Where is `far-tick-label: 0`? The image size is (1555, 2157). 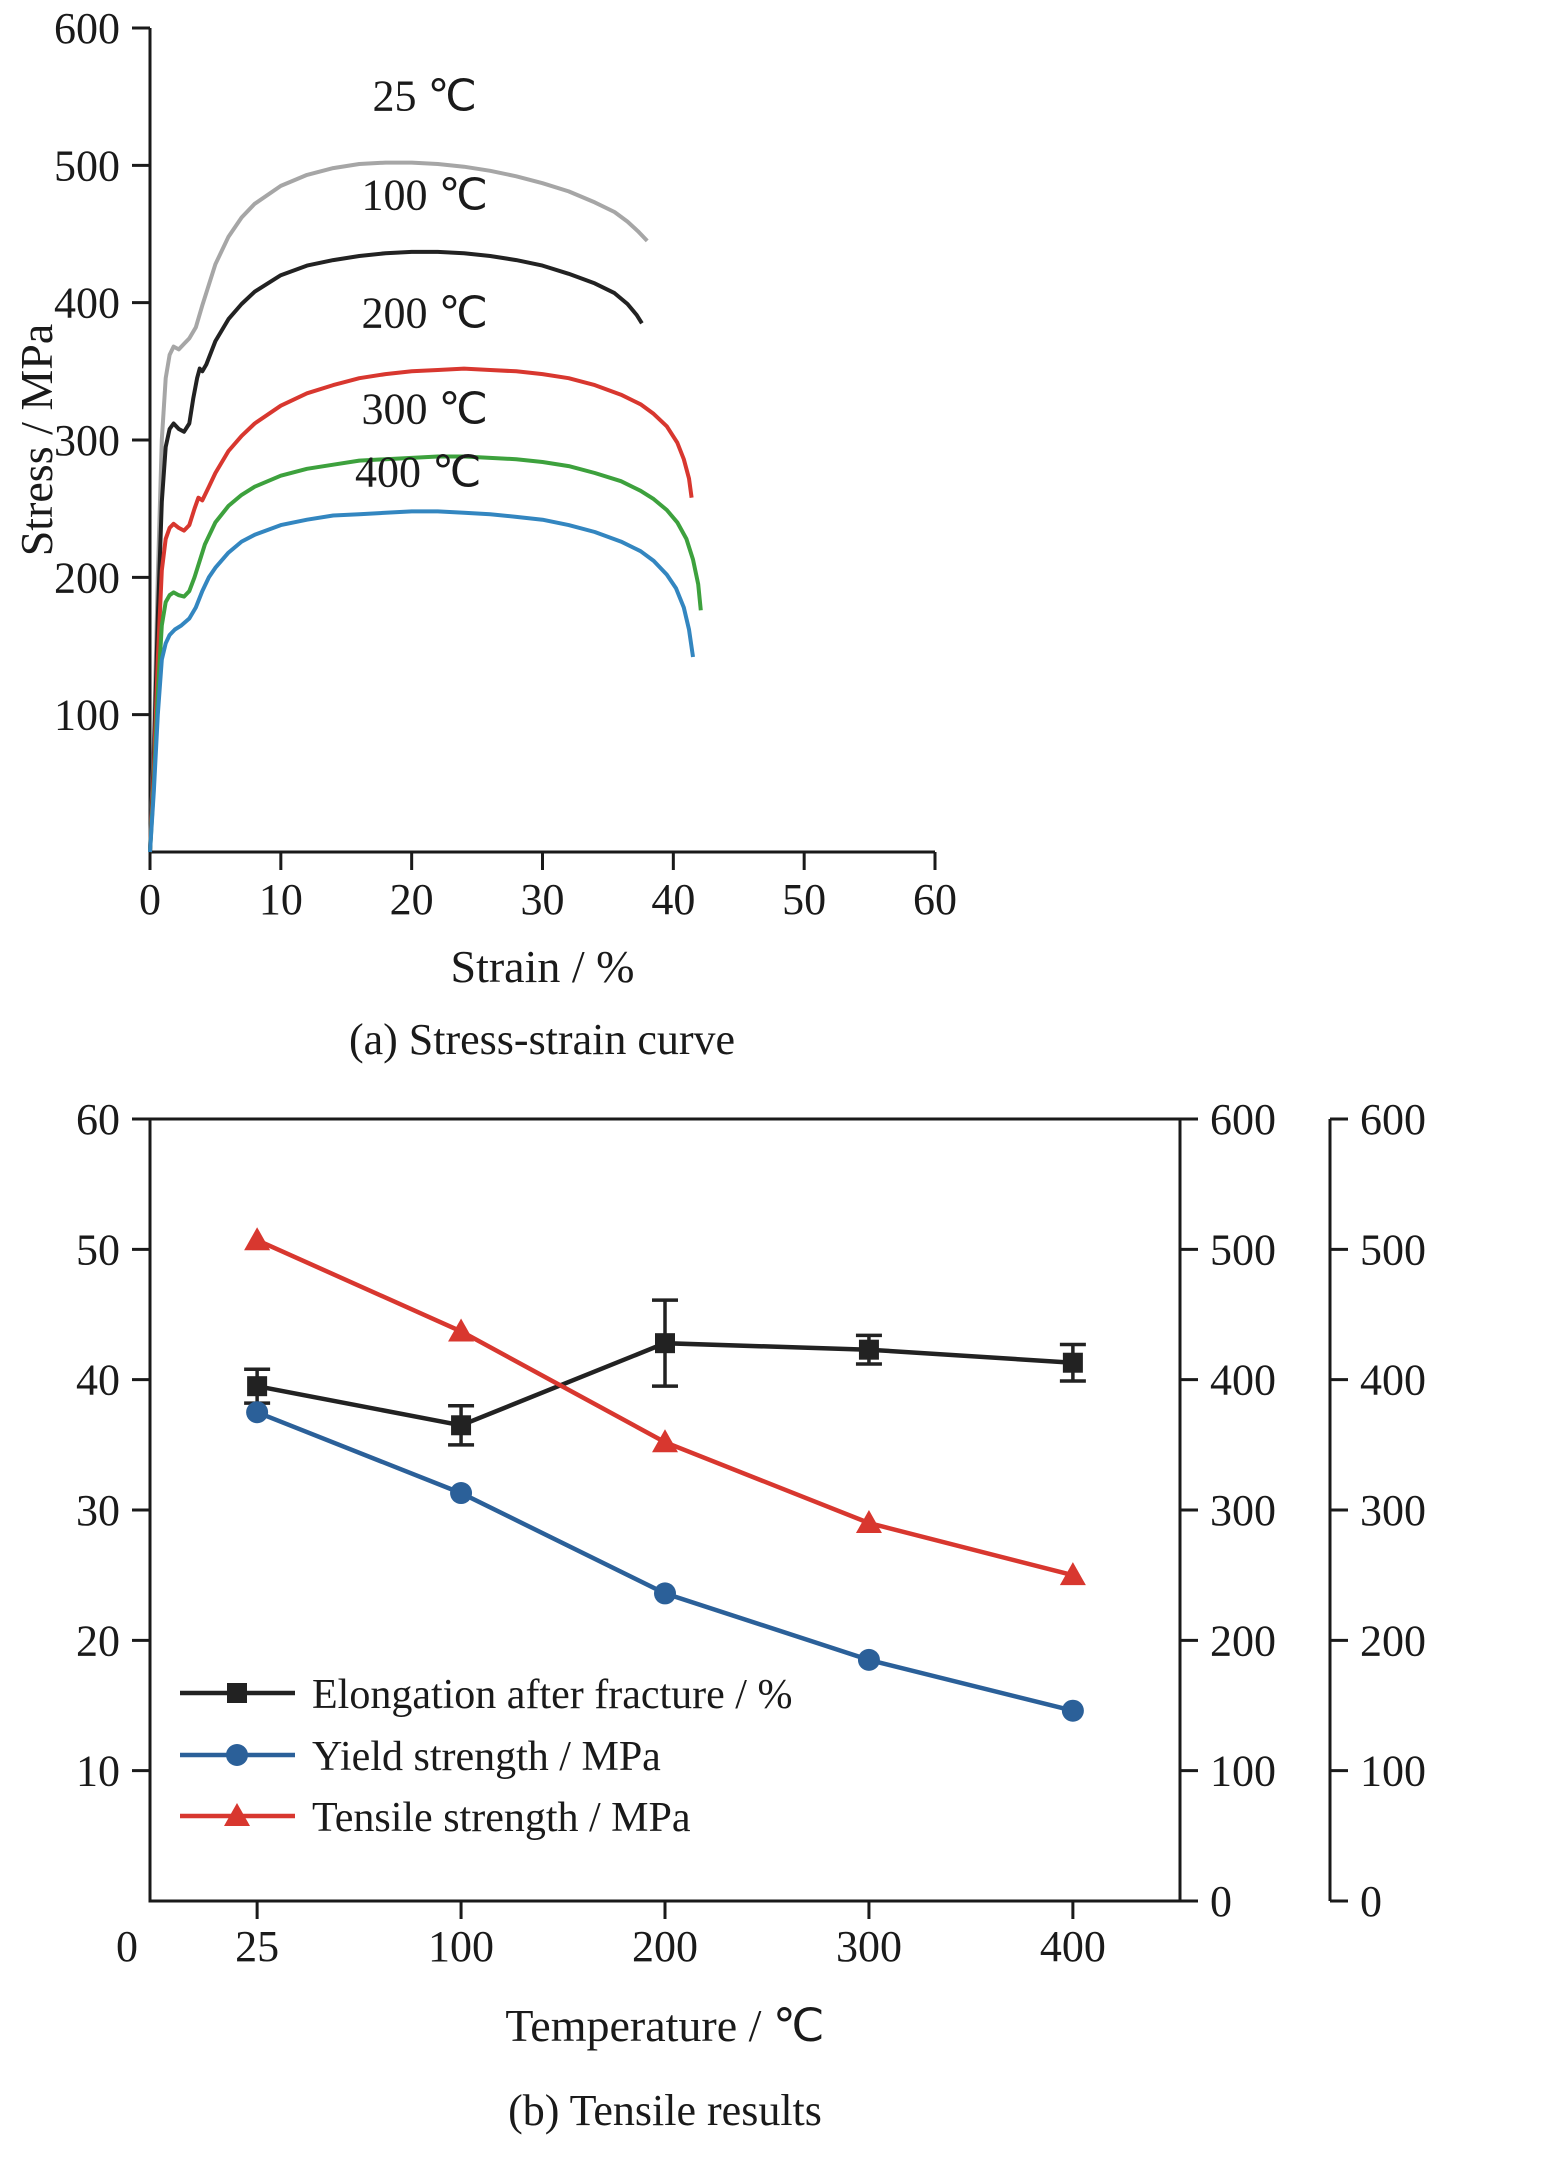
far-tick-label: 0 is located at coordinates (1371, 1901).